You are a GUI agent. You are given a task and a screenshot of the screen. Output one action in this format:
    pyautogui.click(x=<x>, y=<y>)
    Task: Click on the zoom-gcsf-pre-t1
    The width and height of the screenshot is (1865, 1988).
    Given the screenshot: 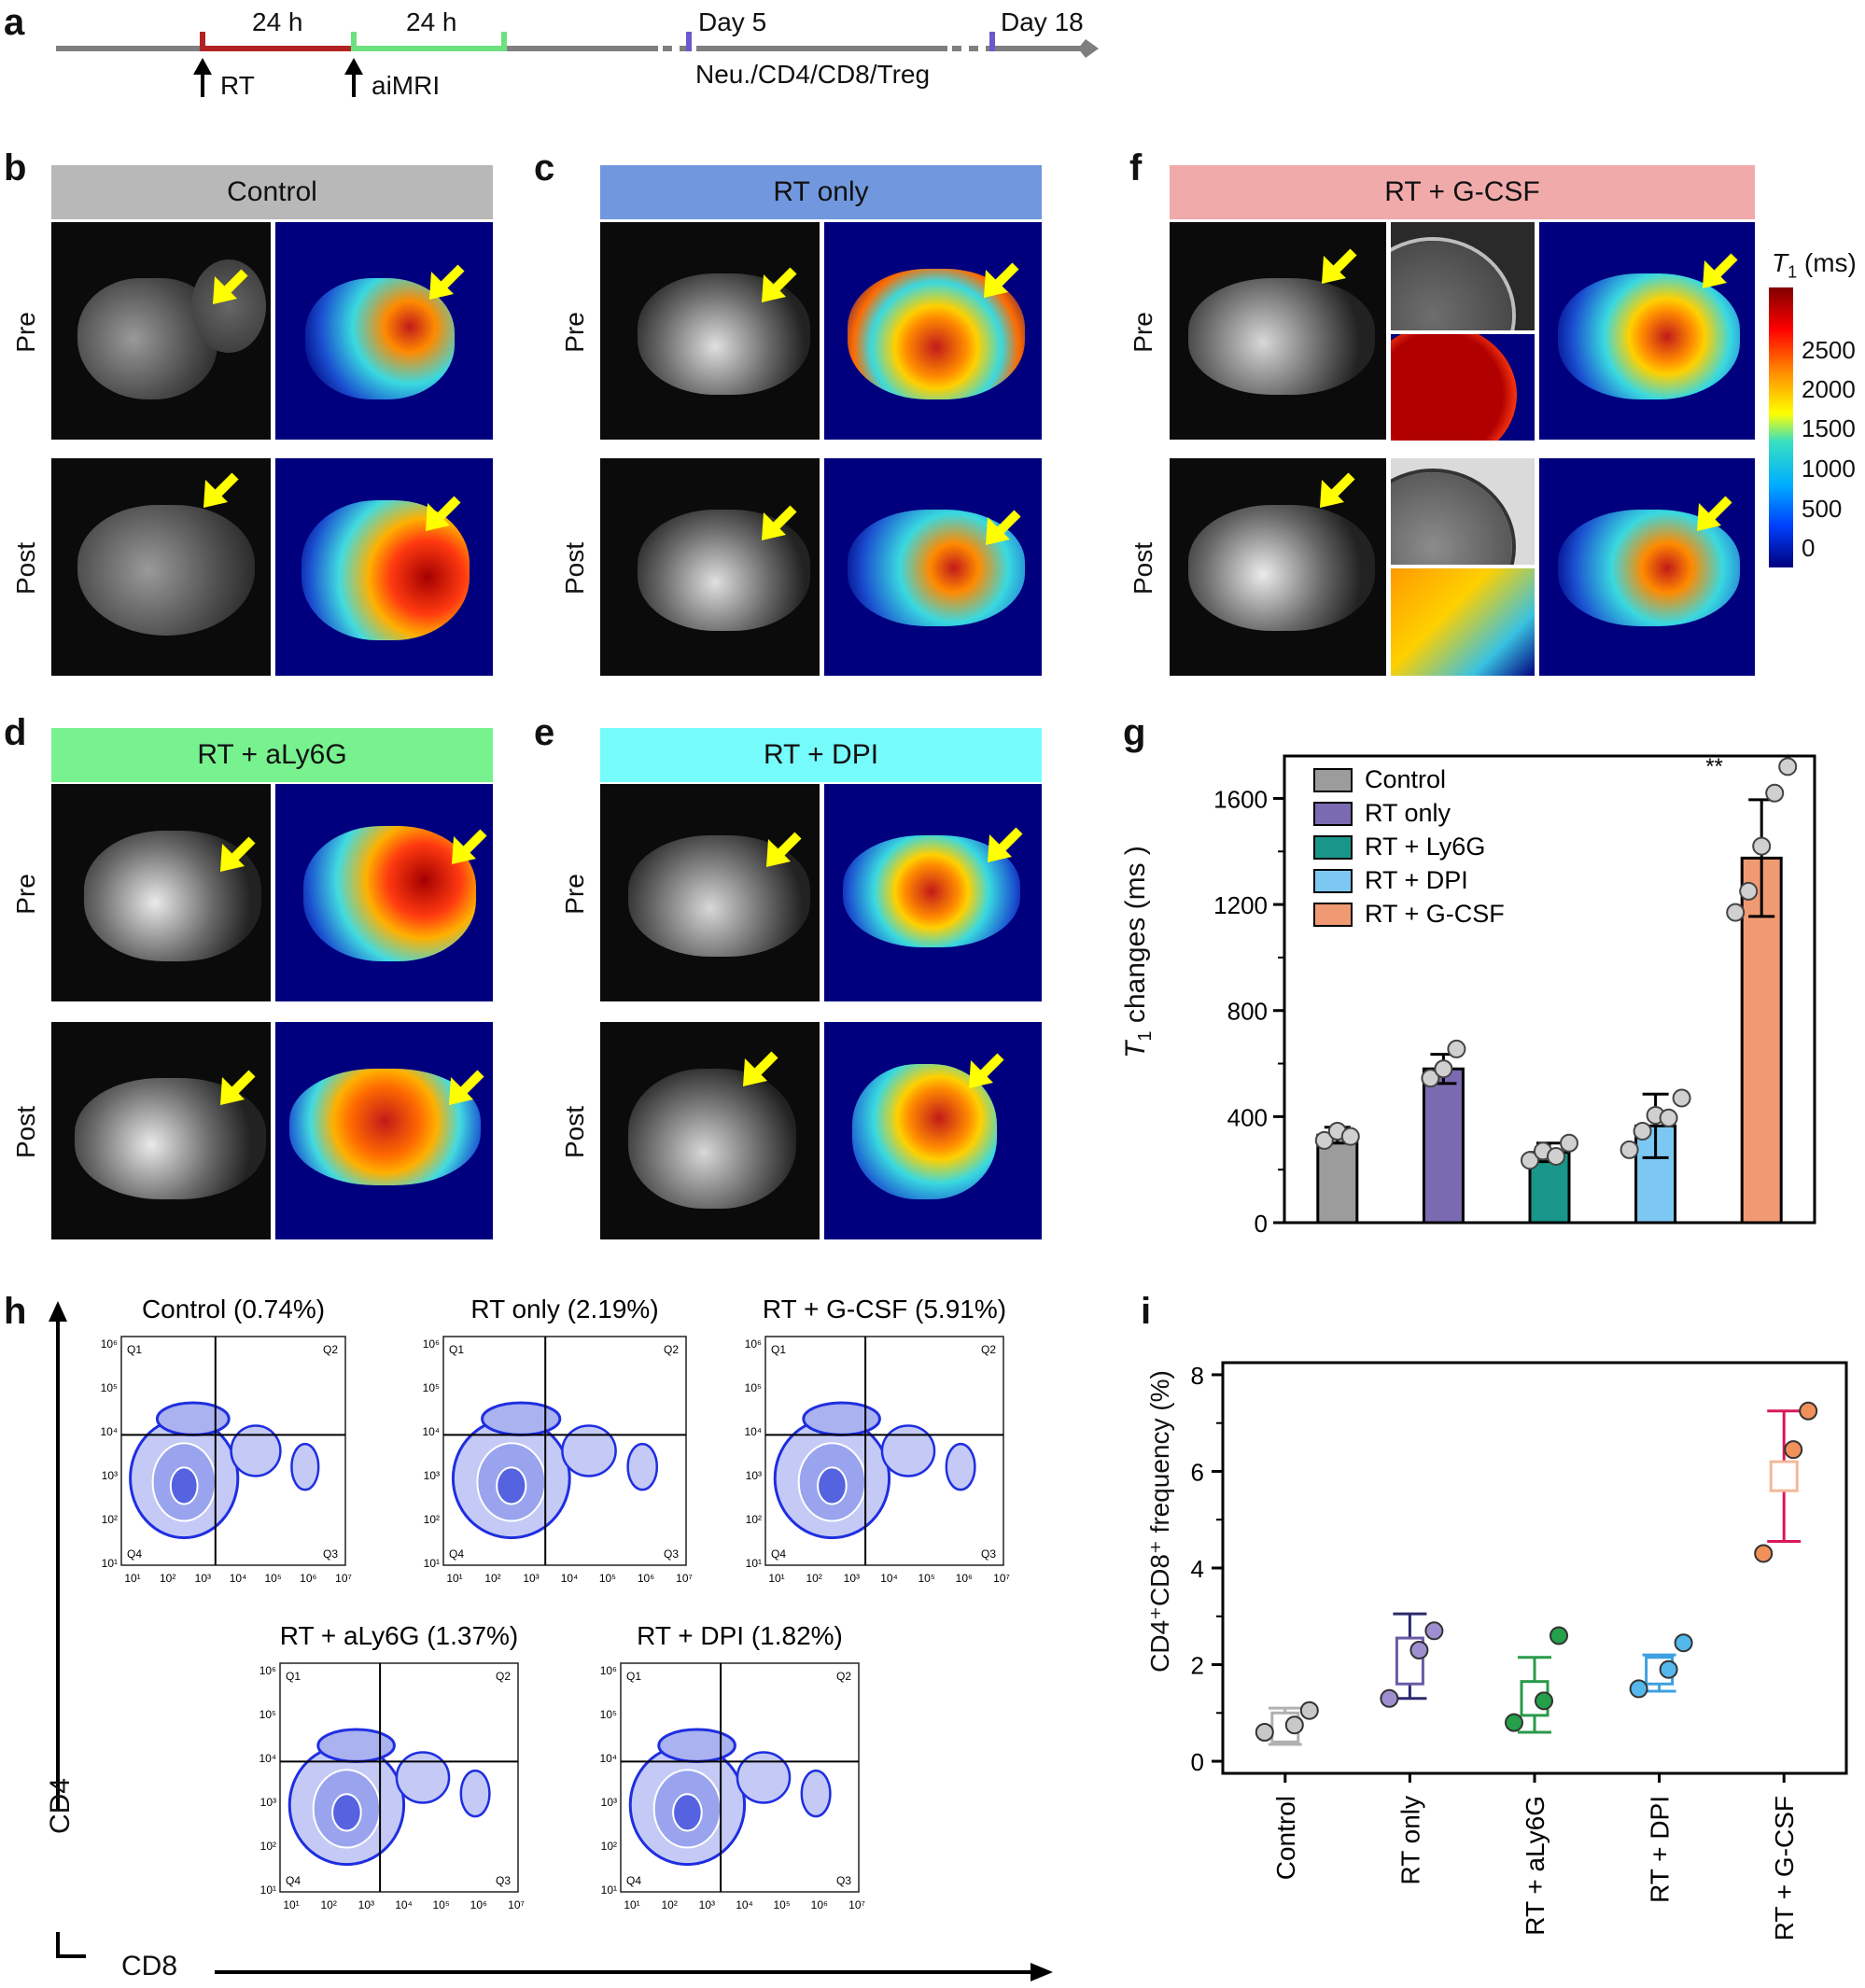 What is the action you would take?
    pyautogui.click(x=1463, y=387)
    